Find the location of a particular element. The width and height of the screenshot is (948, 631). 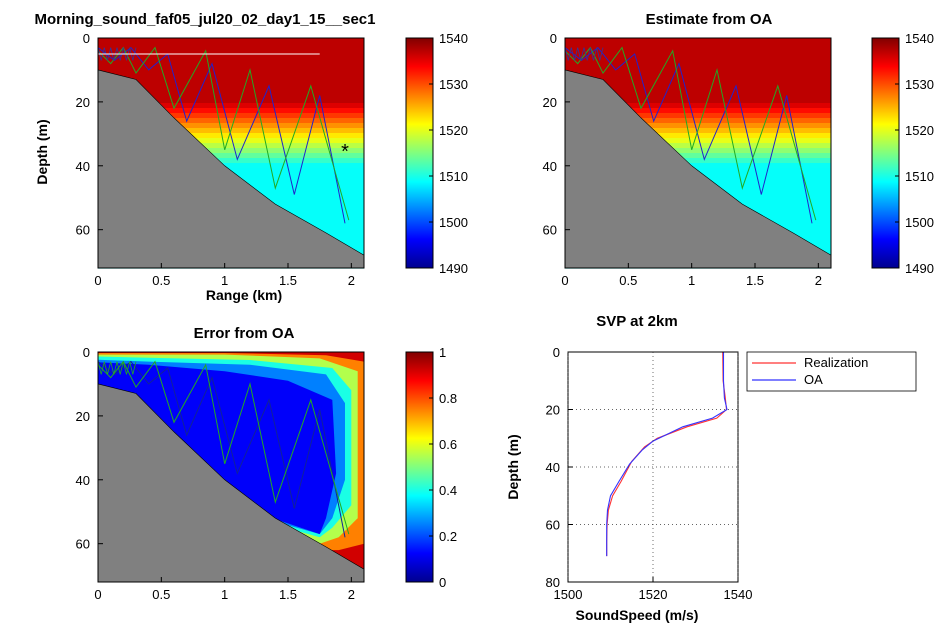

legend-box is located at coordinates (831, 371).